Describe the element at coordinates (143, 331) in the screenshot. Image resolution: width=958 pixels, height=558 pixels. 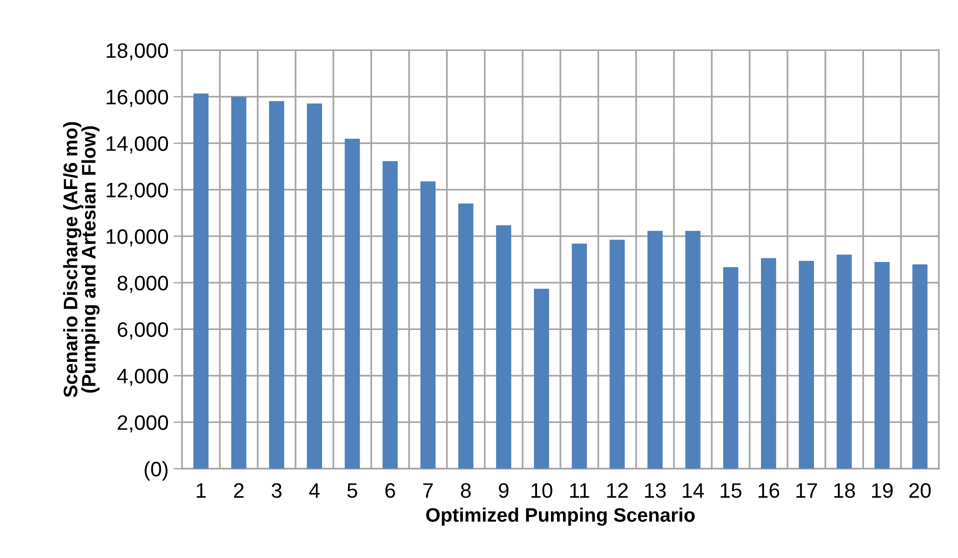
I see `y-tick-label: 6,000` at that location.